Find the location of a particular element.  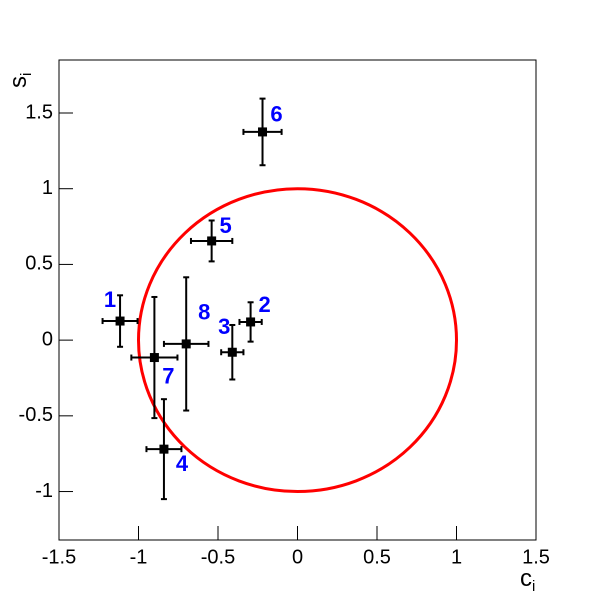

x-label-main: c is located at coordinates (526, 578).